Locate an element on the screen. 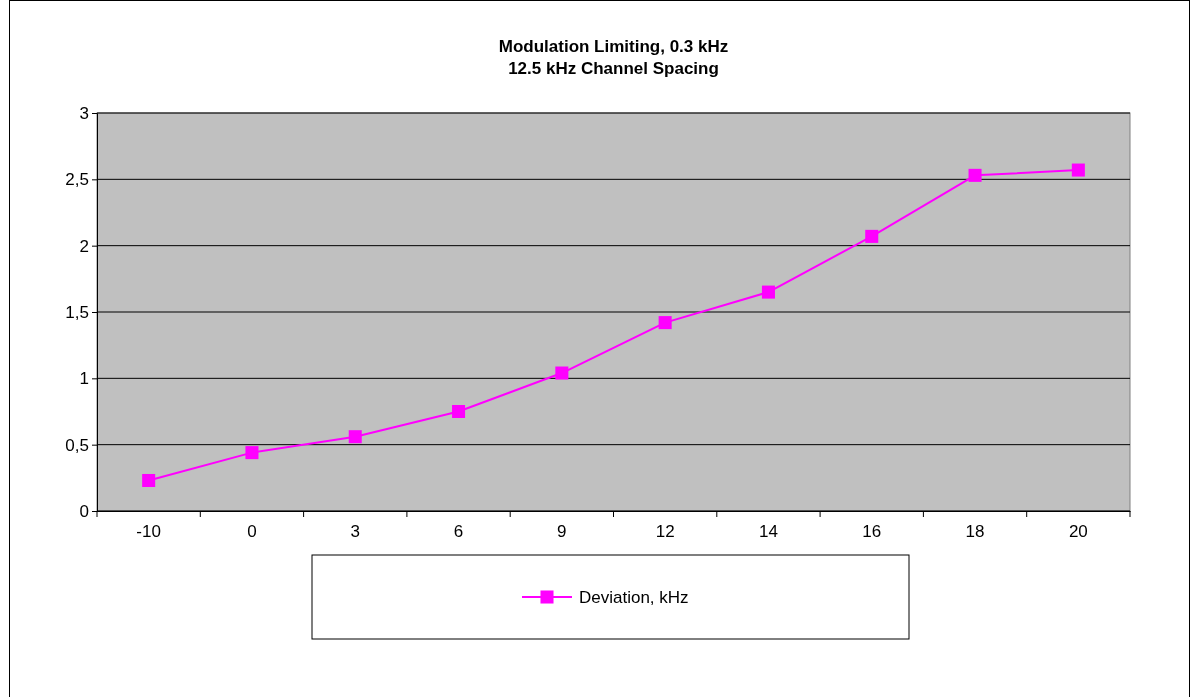 The width and height of the screenshot is (1196, 697). x-tick-label: 6 is located at coordinates (458, 532).